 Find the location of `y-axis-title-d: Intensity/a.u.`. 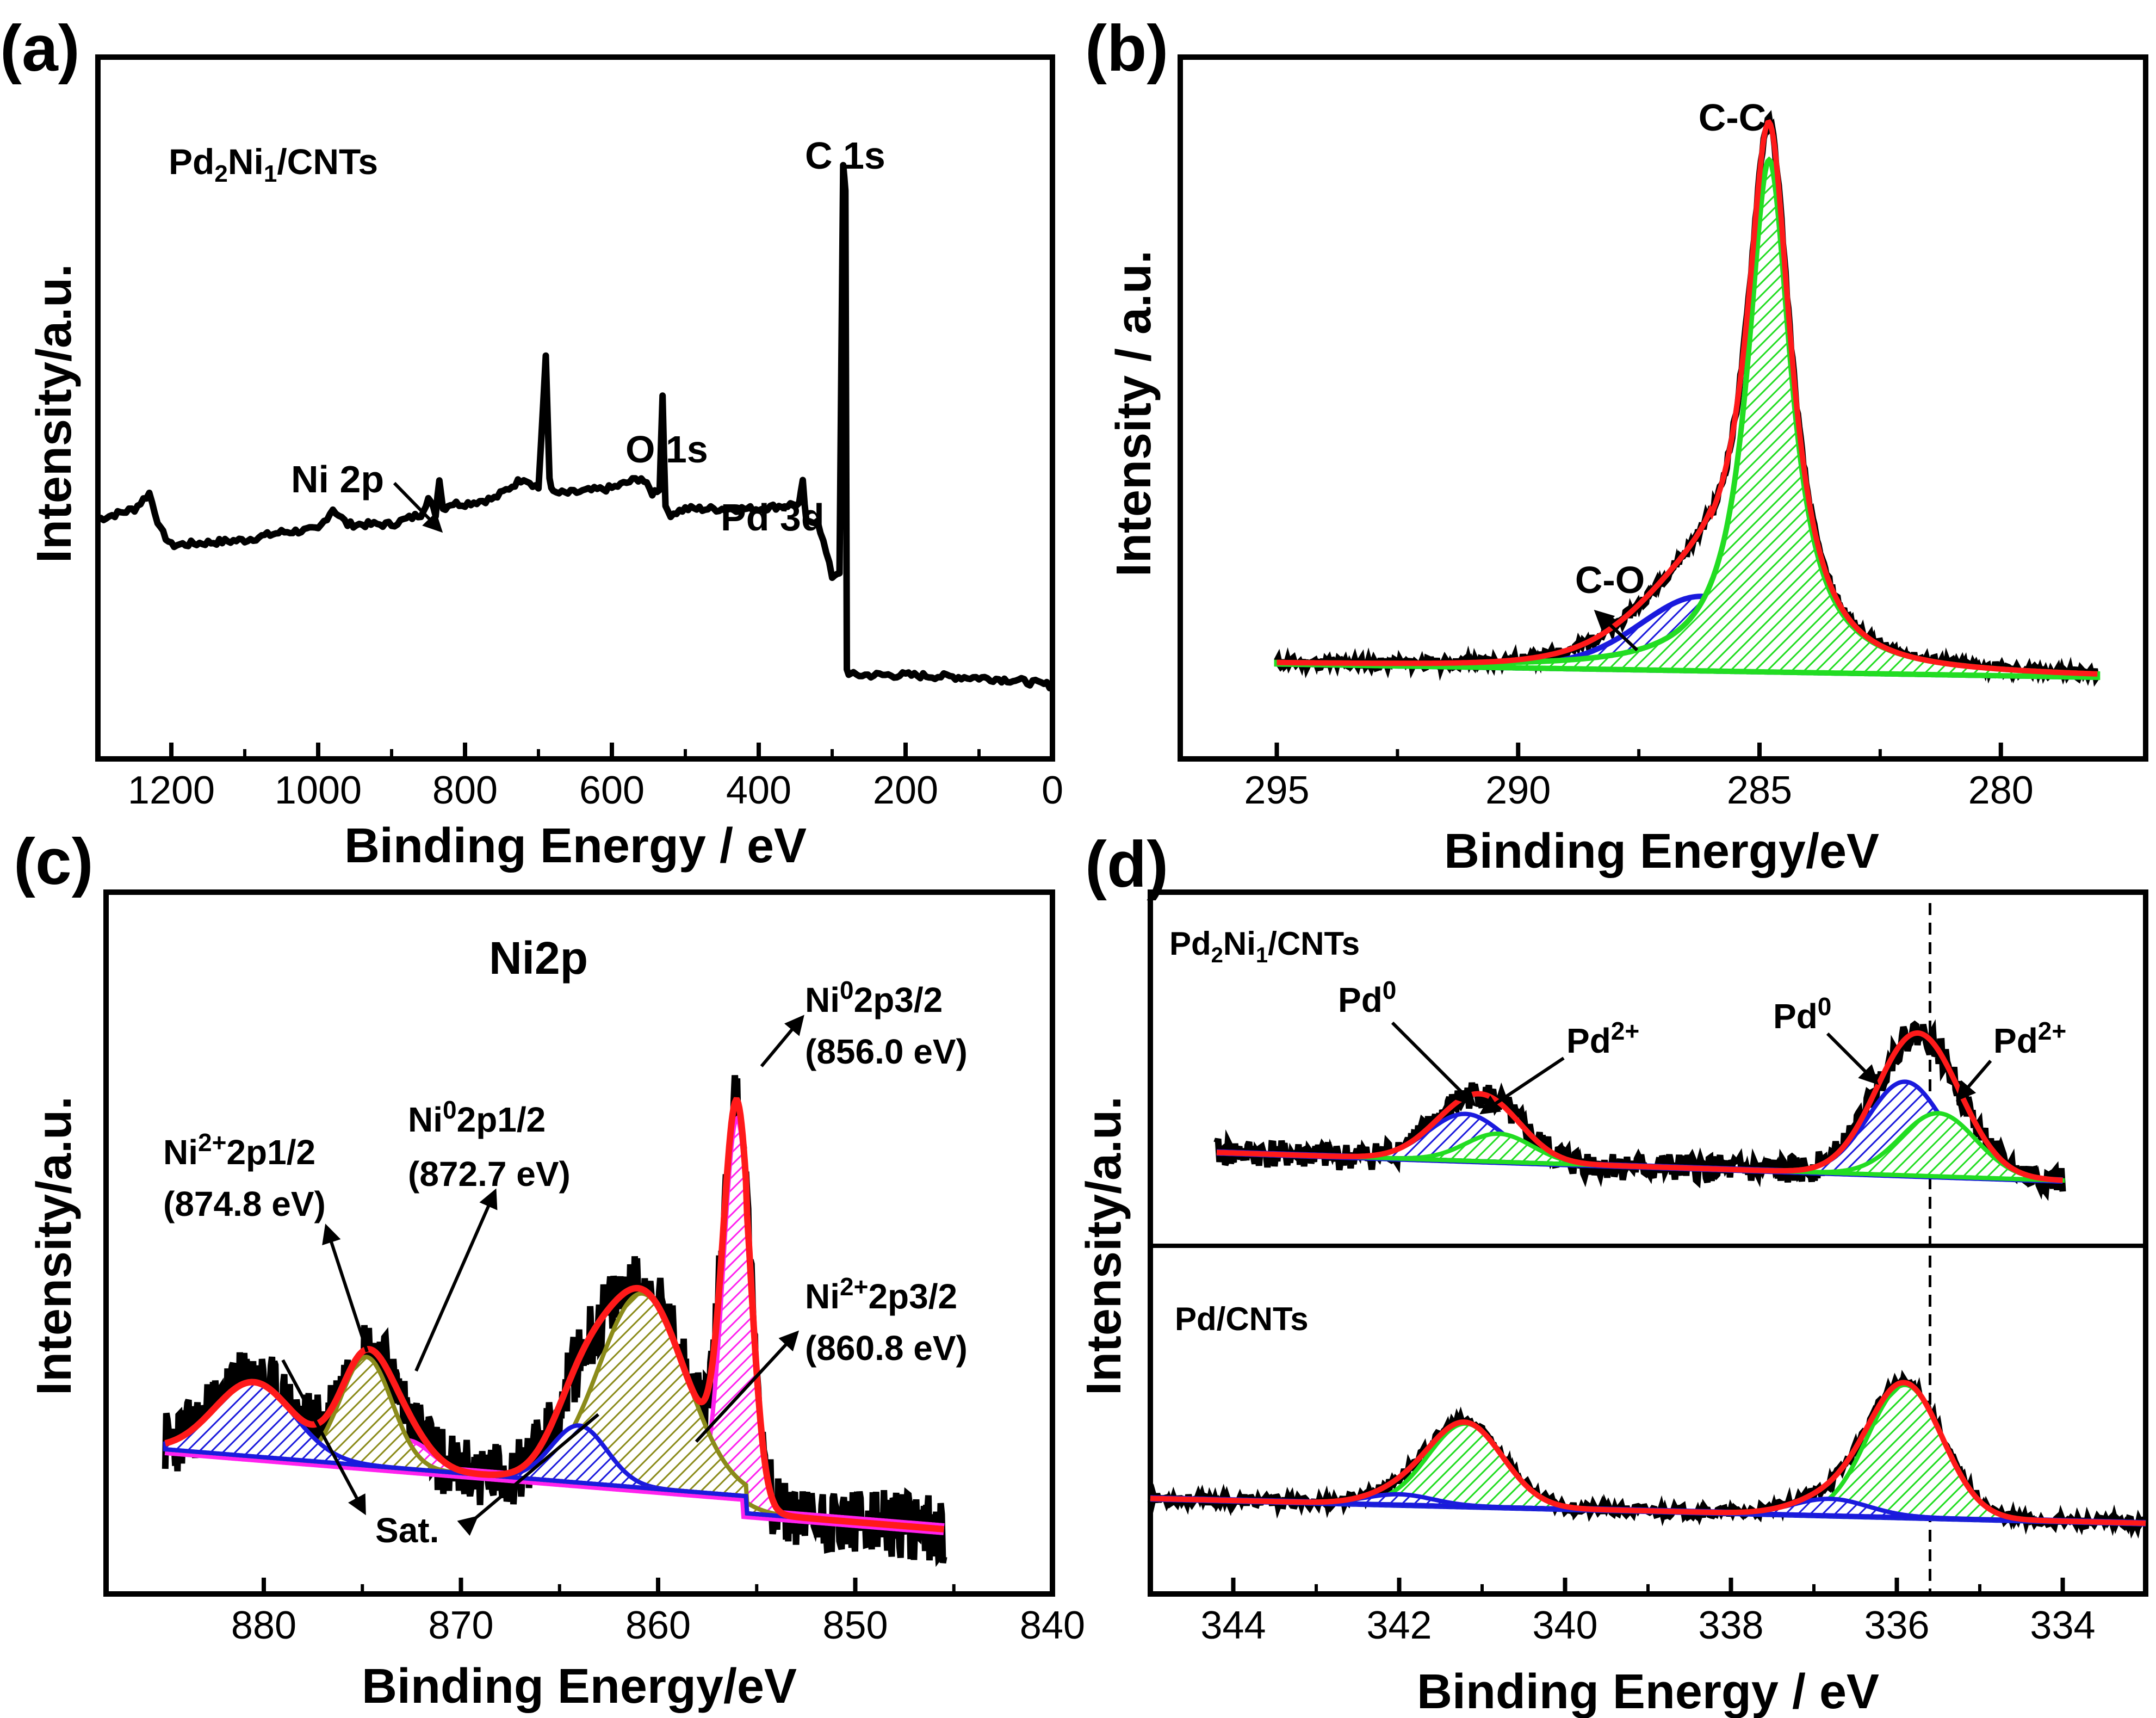

y-axis-title-d: Intensity/a.u. is located at coordinates (1104, 1245).